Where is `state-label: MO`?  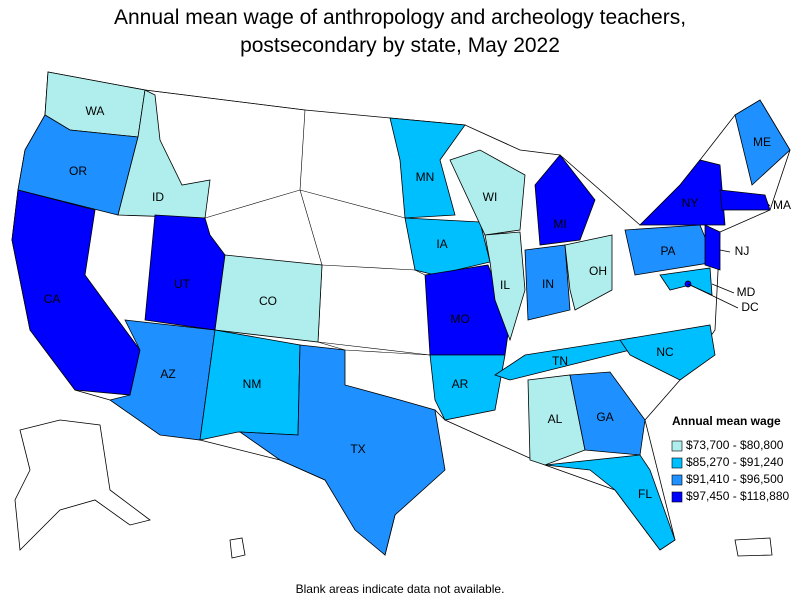
state-label: MO is located at coordinates (459, 319).